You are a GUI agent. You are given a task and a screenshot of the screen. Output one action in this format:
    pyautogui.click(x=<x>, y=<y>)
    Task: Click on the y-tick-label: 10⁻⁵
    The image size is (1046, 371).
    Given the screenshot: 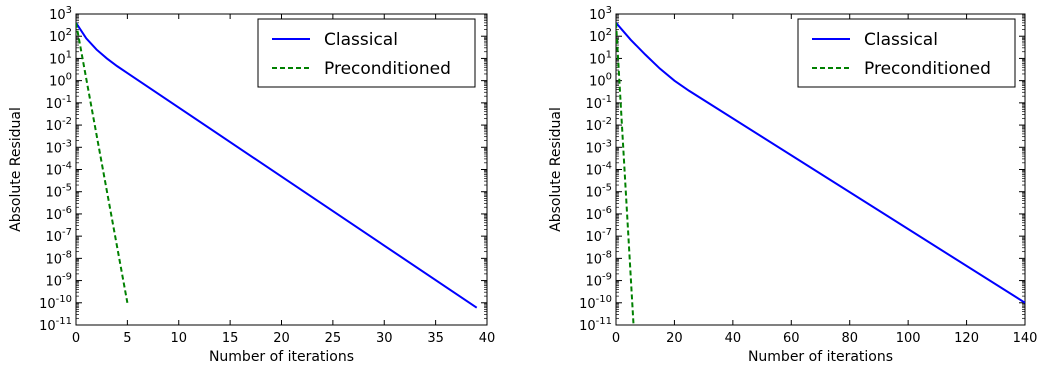 What is the action you would take?
    pyautogui.click(x=58, y=192)
    